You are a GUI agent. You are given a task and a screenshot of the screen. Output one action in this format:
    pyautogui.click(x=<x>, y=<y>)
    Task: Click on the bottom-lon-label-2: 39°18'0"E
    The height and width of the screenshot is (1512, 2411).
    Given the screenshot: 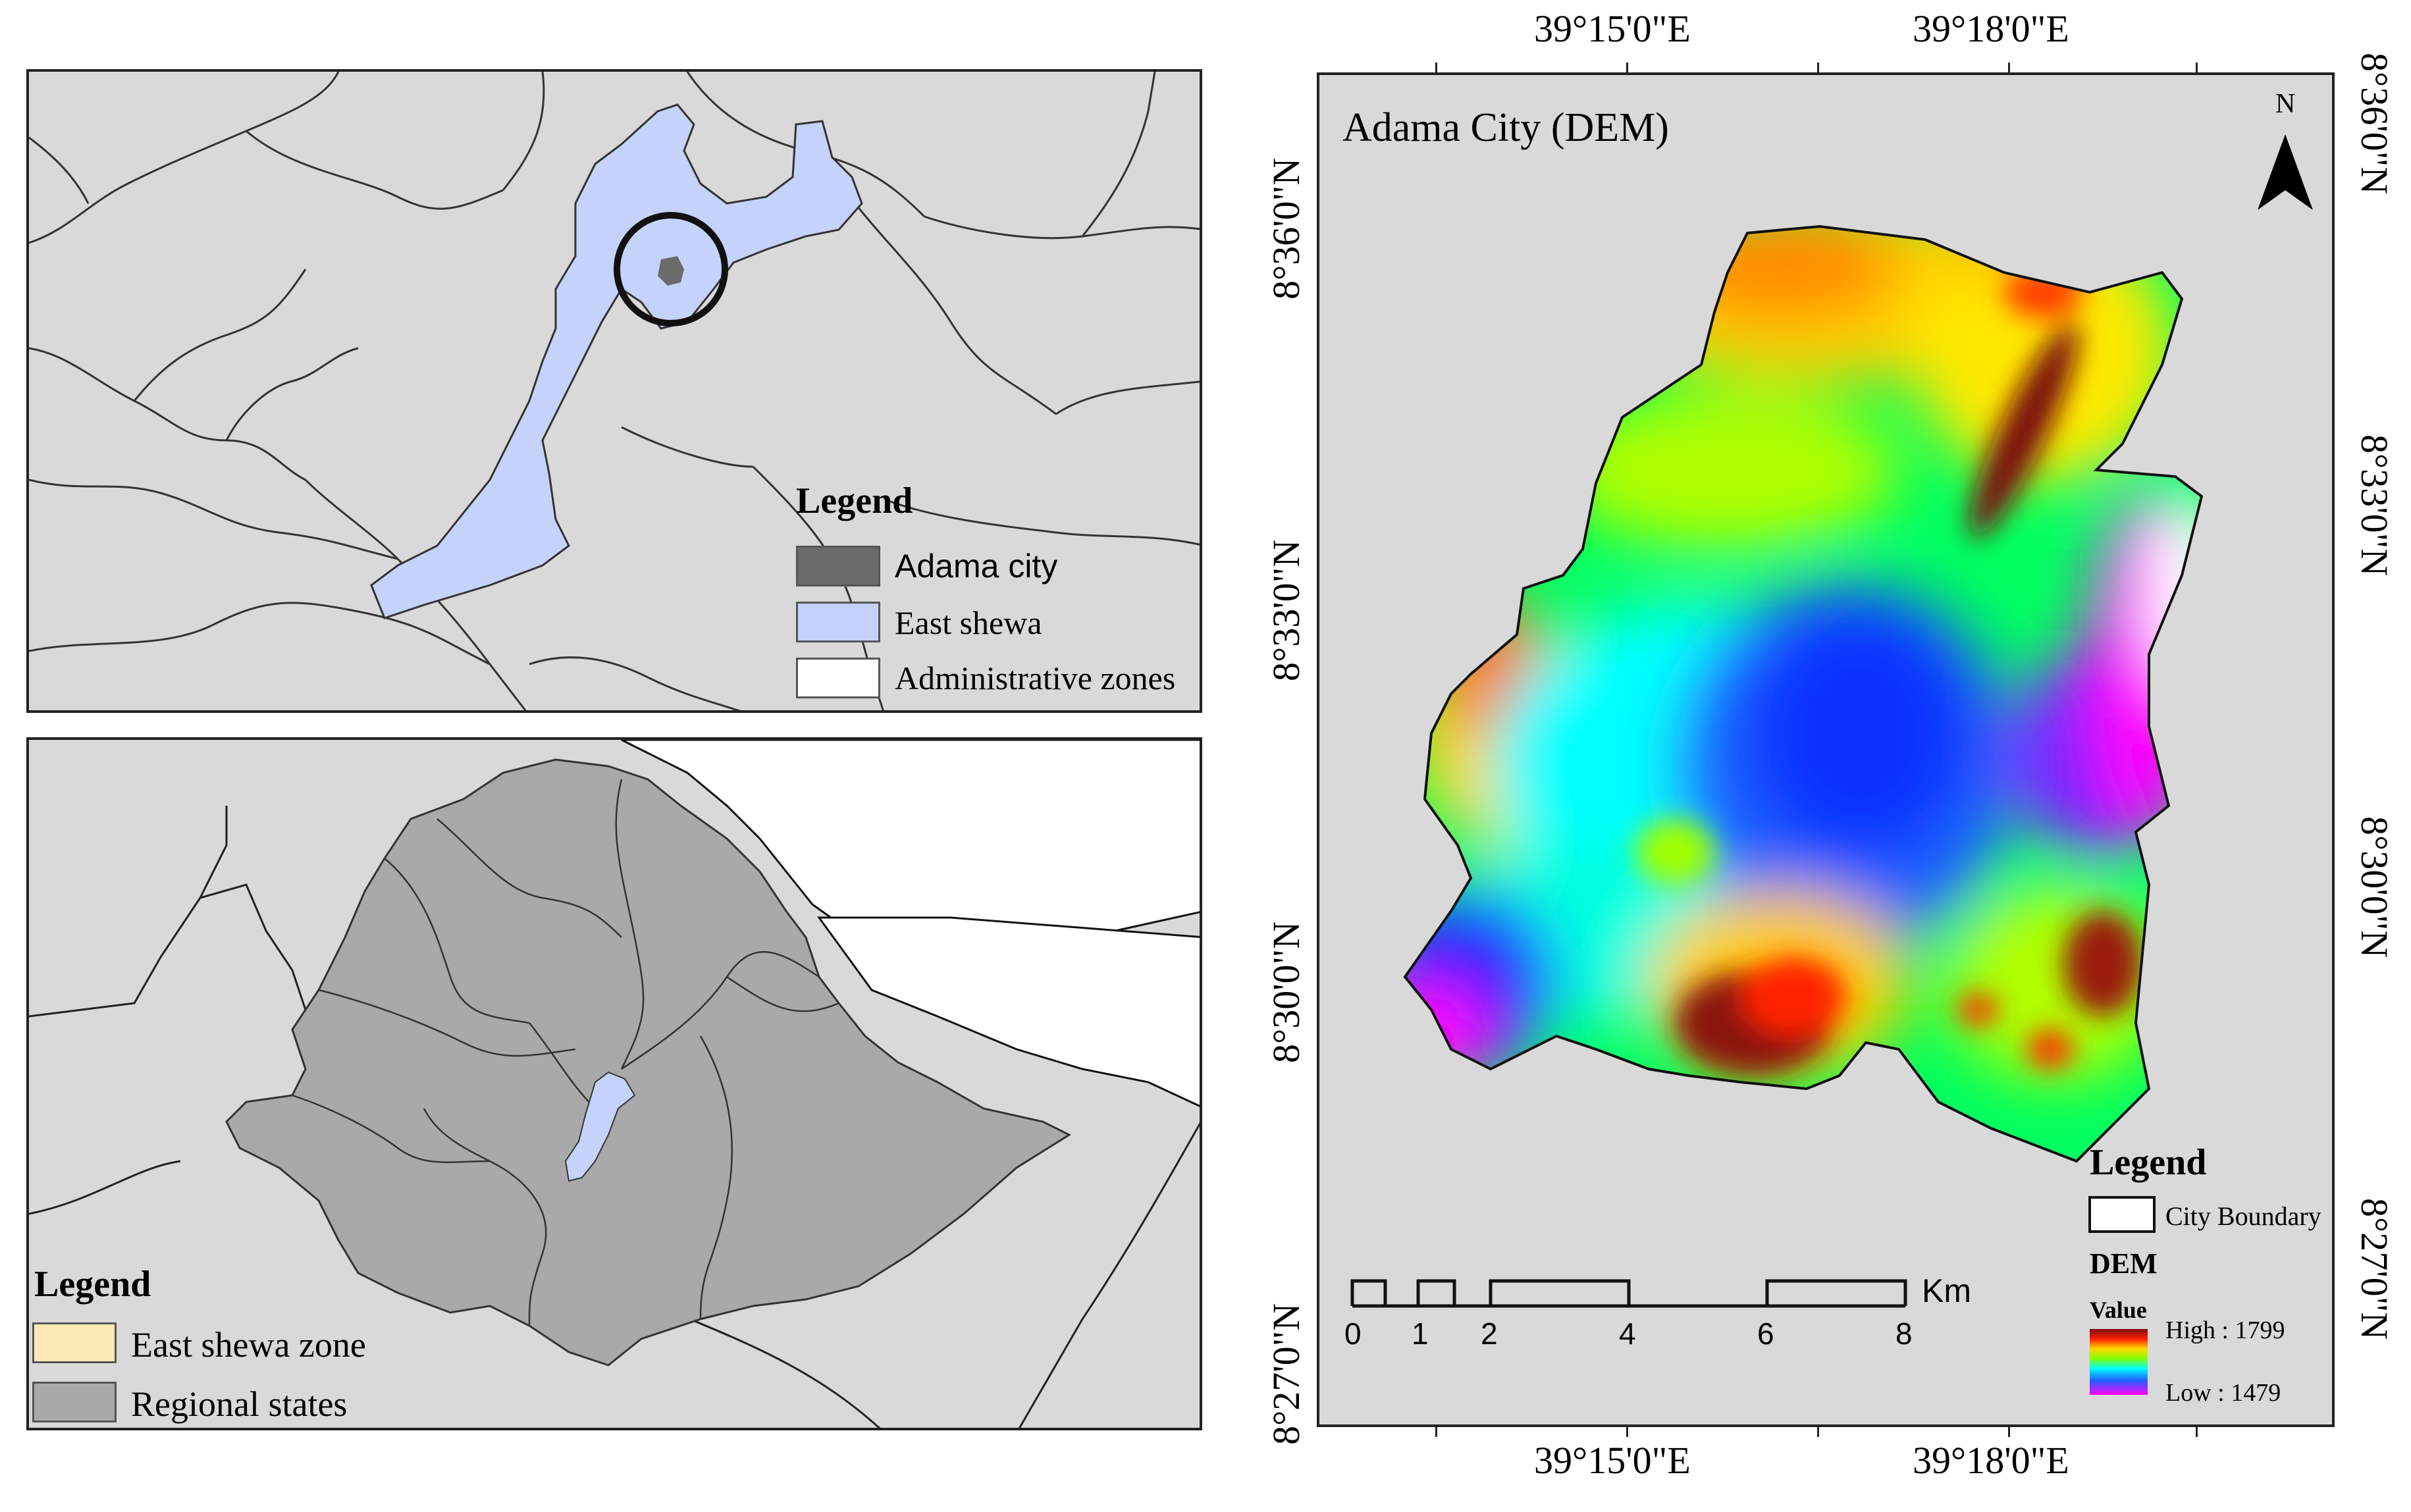 What is the action you would take?
    pyautogui.click(x=1991, y=1460)
    